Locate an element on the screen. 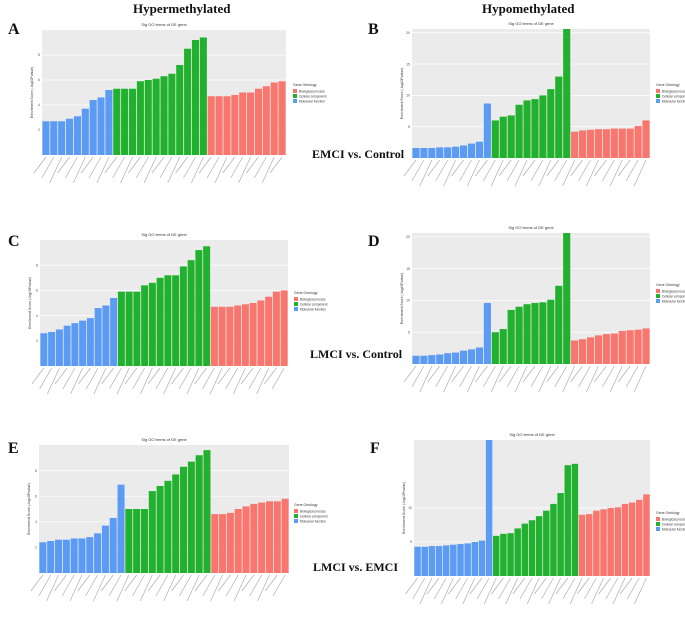  legend-title: Gene Ontology is located at coordinates (668, 285).